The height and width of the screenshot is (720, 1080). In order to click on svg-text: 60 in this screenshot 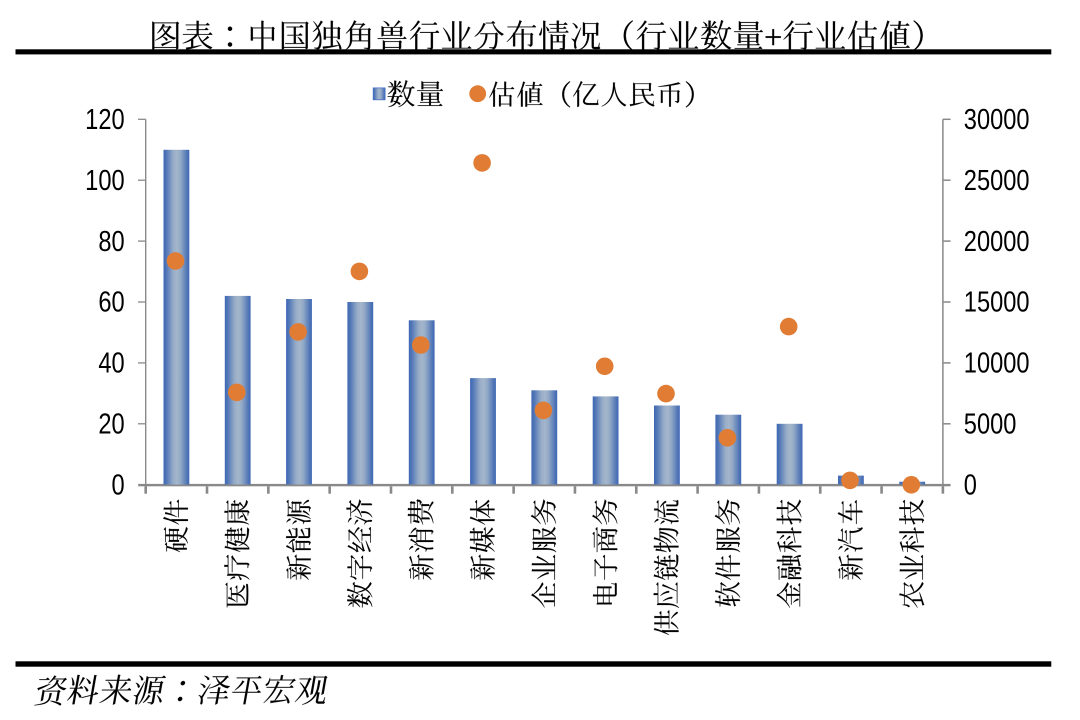, I will do `click(111, 302)`.